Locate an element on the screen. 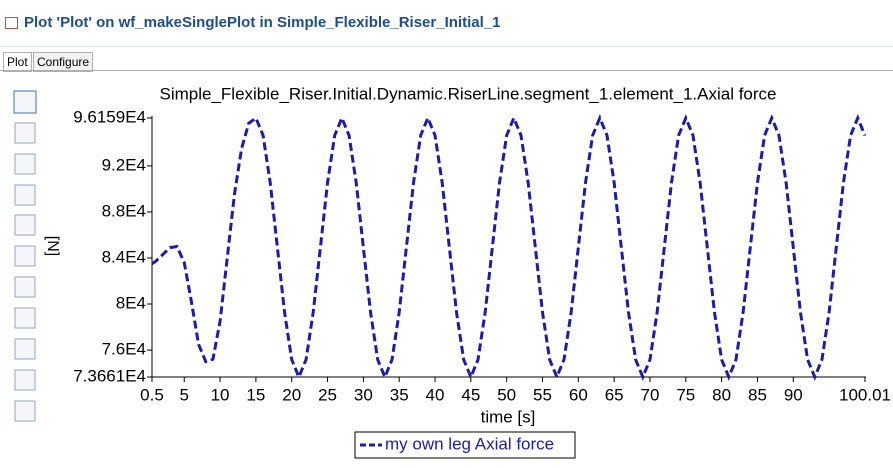  x-tick-label: 75 is located at coordinates (685, 394).